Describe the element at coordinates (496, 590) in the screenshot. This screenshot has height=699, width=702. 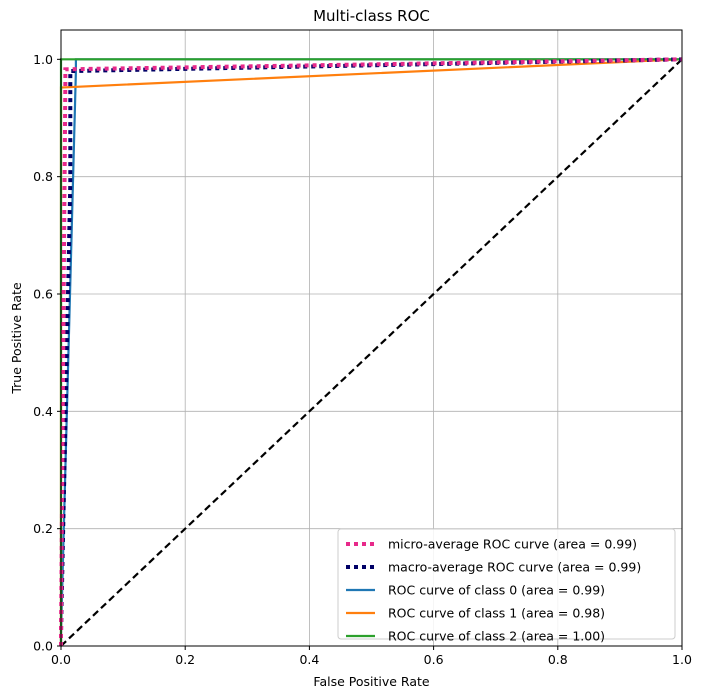
I see `legend-label-2: ROC curve of class 0 (area = 0.99)` at that location.